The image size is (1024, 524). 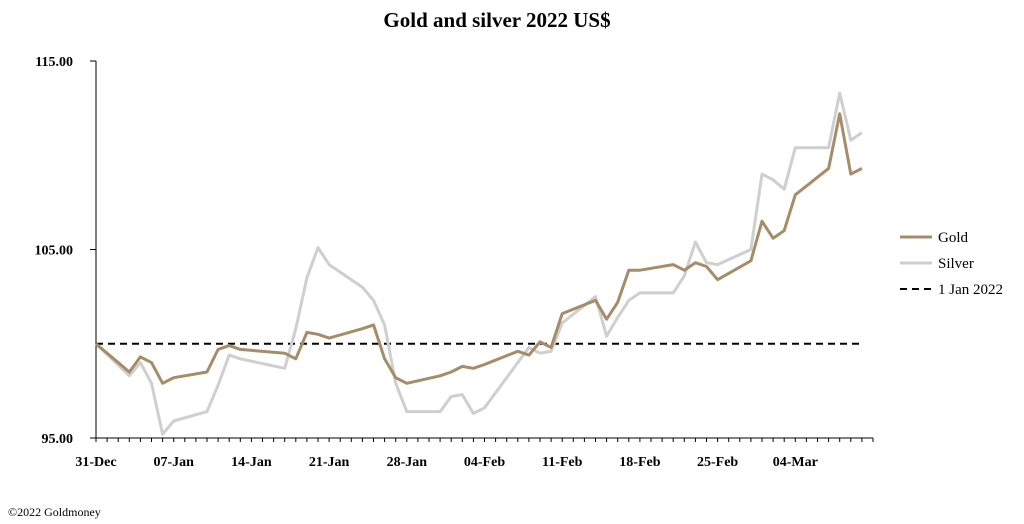 What do you see at coordinates (58, 439) in the screenshot?
I see `y-tick-label: 95.00` at bounding box center [58, 439].